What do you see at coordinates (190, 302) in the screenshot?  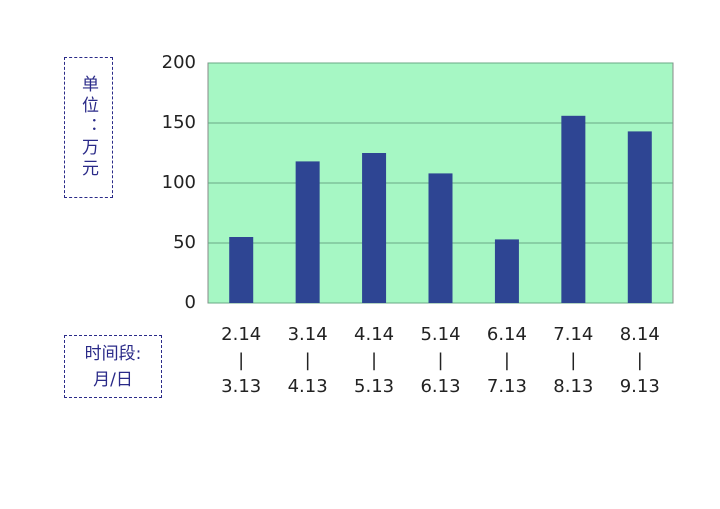 I see `y-tick-label: 0` at bounding box center [190, 302].